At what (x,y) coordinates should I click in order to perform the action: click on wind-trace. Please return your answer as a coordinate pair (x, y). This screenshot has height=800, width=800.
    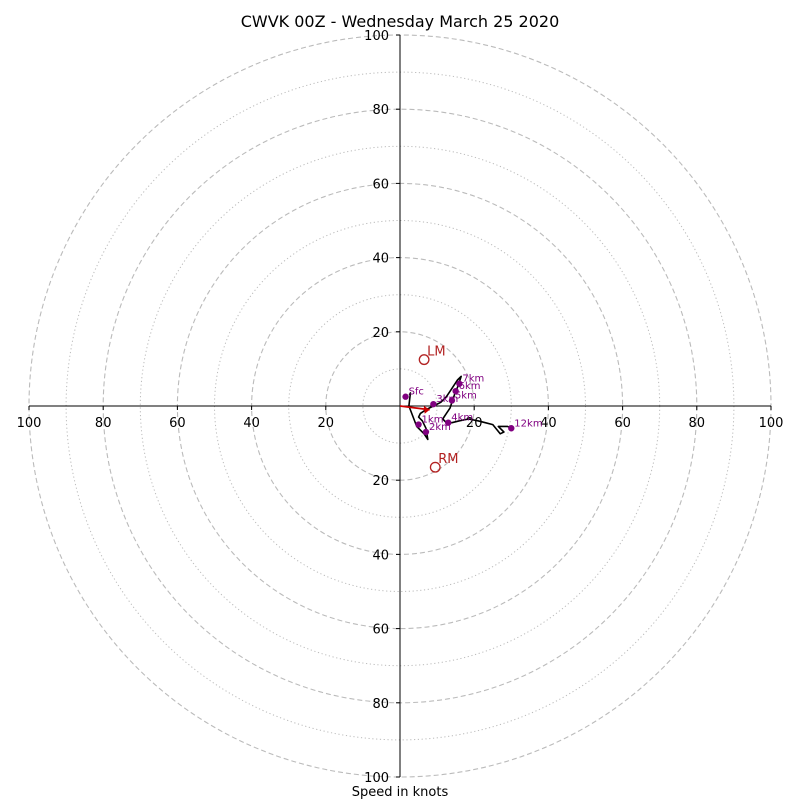
    Looking at the image, I should click on (460, 408).